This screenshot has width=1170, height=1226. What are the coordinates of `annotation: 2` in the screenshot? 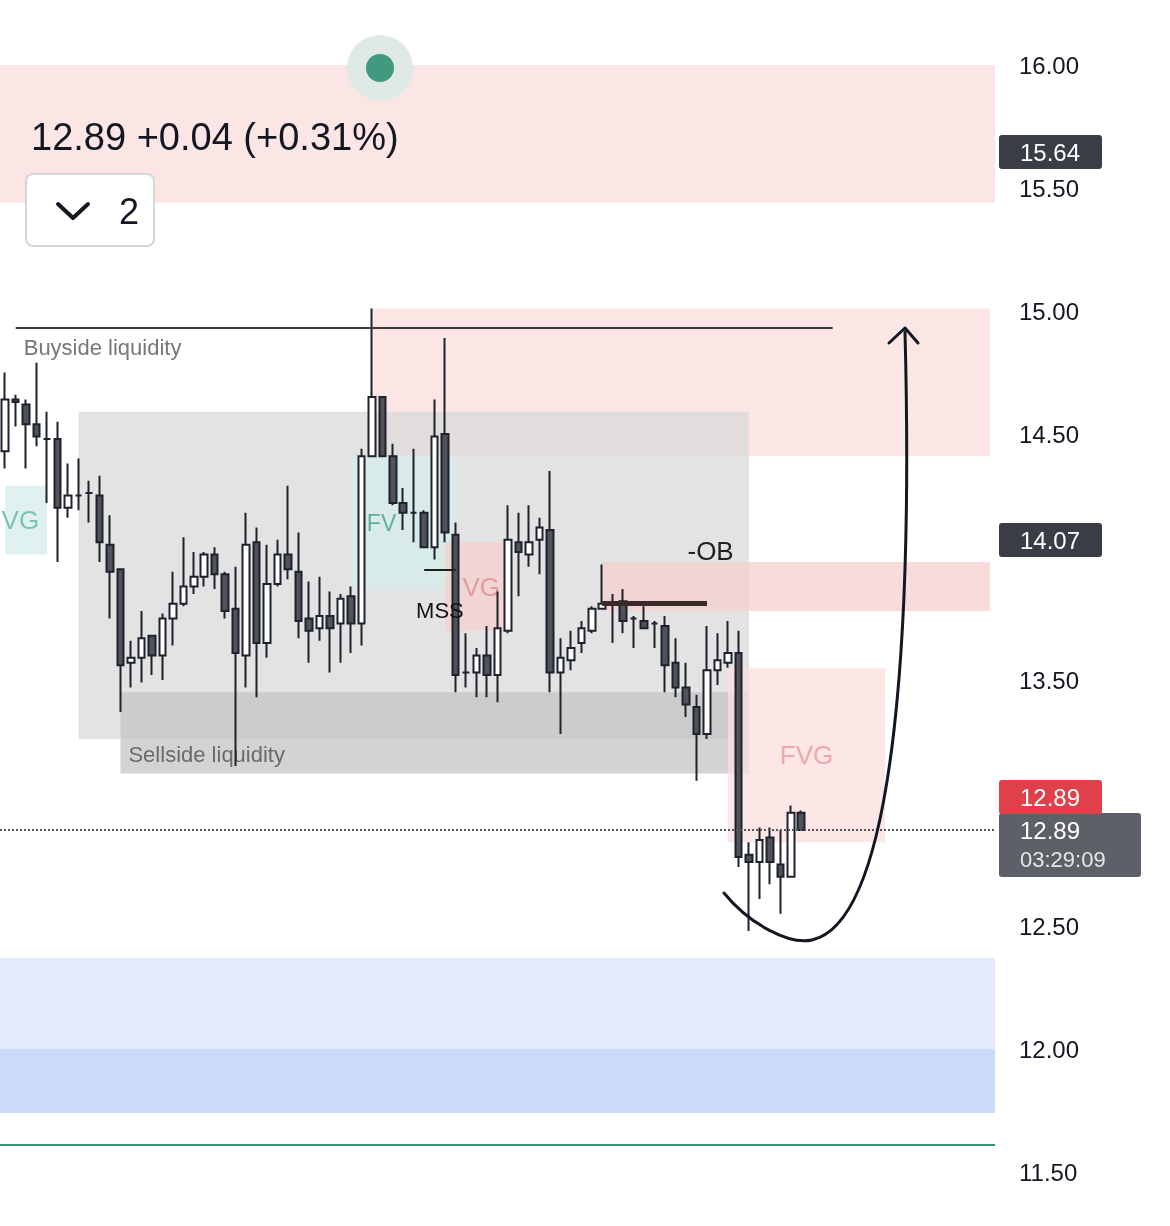 It's located at (129, 212).